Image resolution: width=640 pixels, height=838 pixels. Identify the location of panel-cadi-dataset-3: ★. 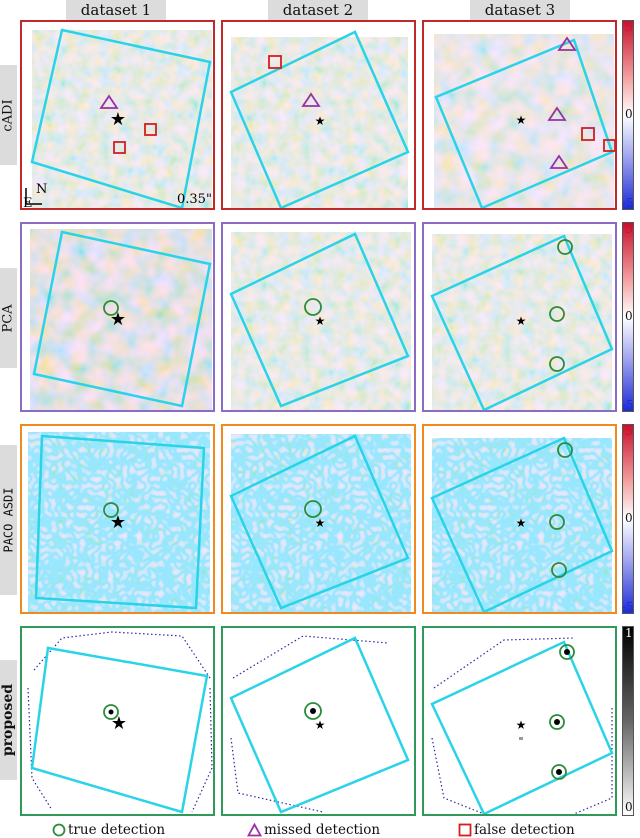
(519, 115).